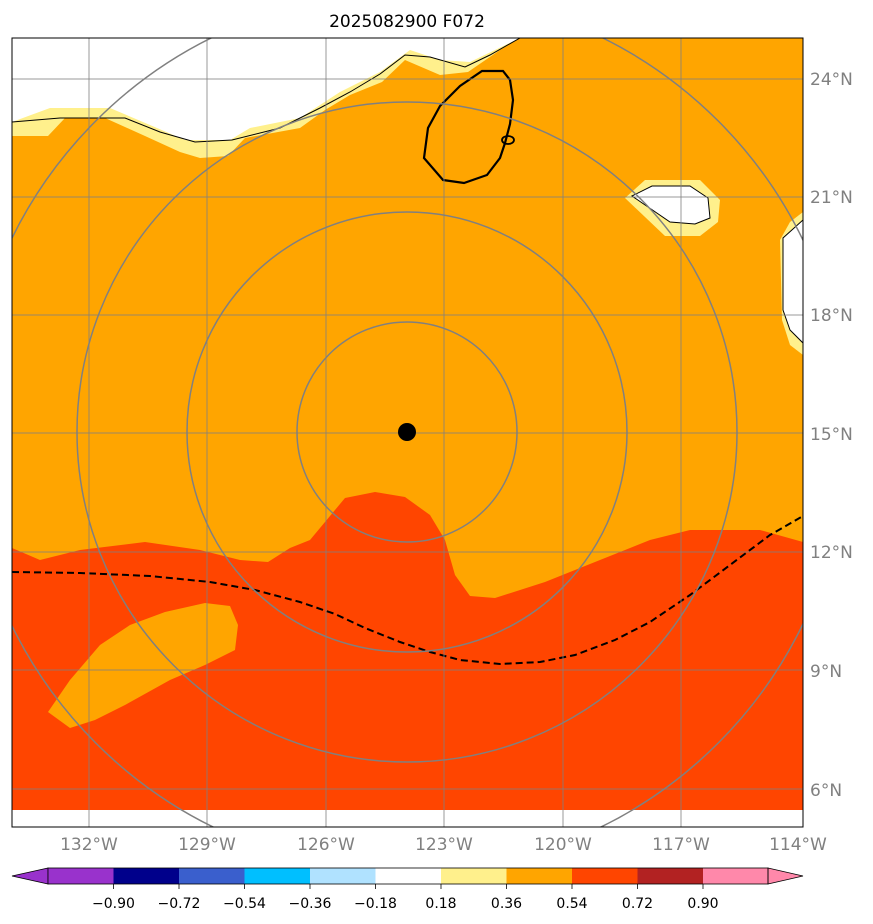  Describe the element at coordinates (375, 904) in the screenshot. I see `colorbar-label: −0.18` at that location.